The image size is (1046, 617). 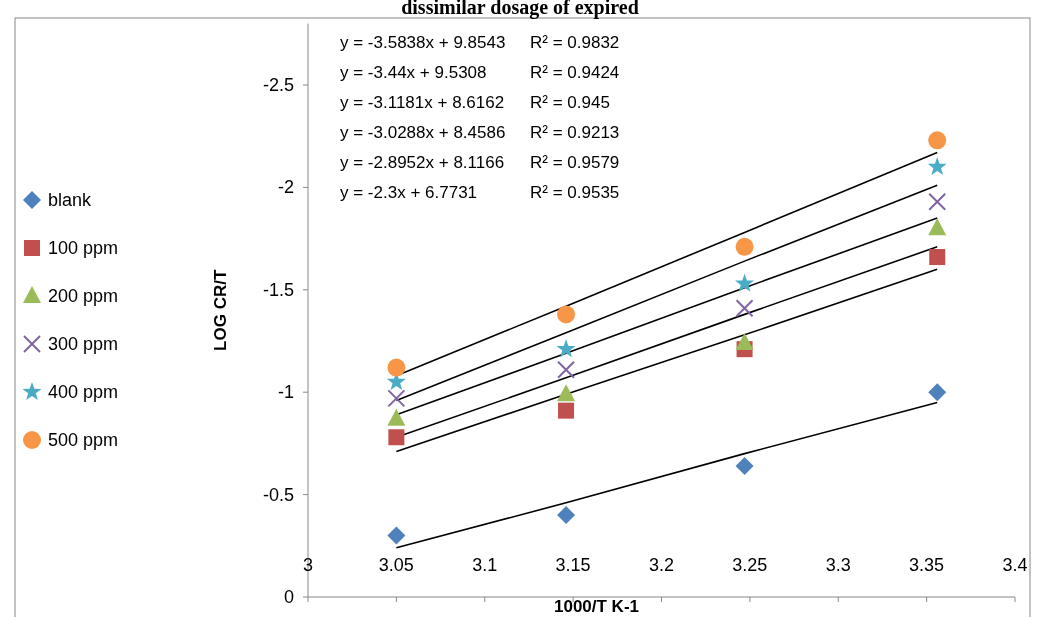 What do you see at coordinates (83, 344) in the screenshot?
I see `legend-label: 300 ppm` at bounding box center [83, 344].